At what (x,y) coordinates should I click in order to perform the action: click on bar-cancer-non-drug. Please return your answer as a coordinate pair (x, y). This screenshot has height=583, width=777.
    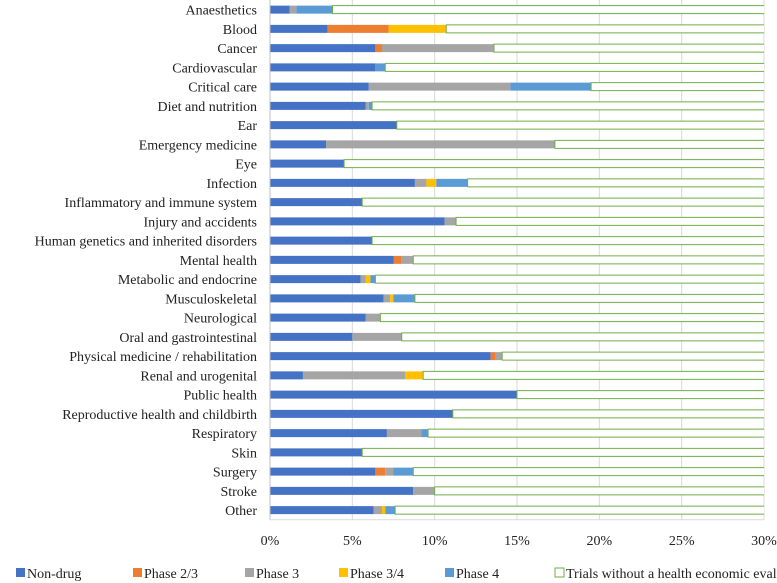
    Looking at the image, I should click on (323, 48).